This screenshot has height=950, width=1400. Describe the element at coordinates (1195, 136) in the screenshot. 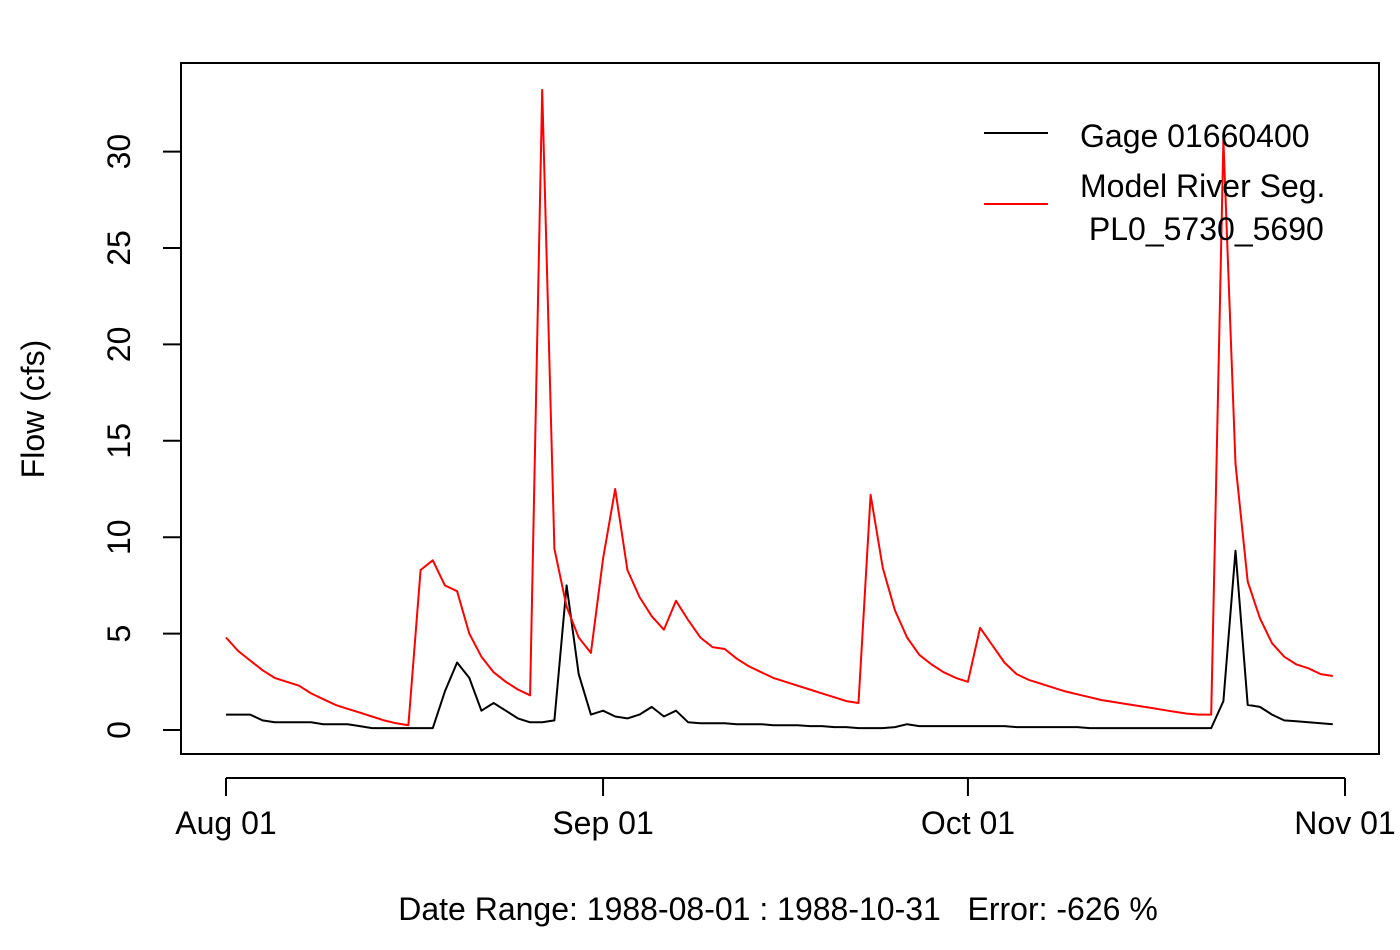

I see `legend-label-gage: Gage 01660400` at that location.